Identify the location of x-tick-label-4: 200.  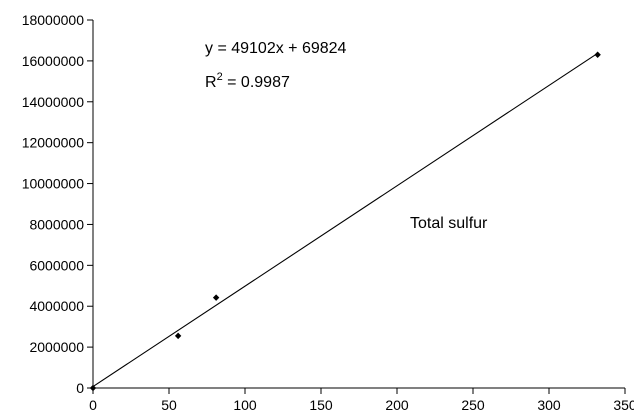
(397, 405).